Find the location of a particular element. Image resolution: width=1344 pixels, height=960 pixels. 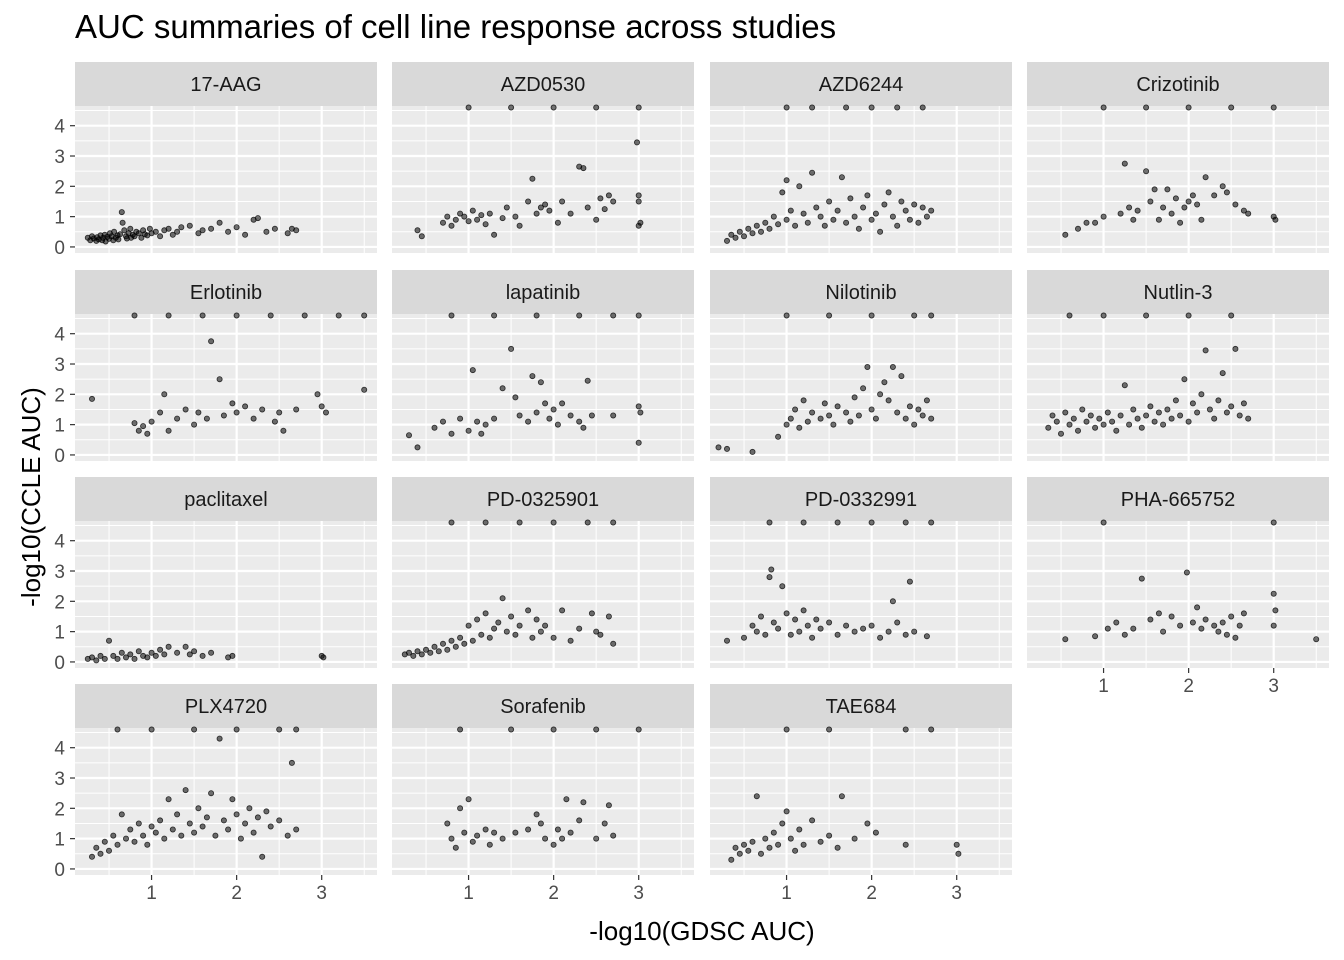

facet-label: Nilotinib is located at coordinates (860, 293).